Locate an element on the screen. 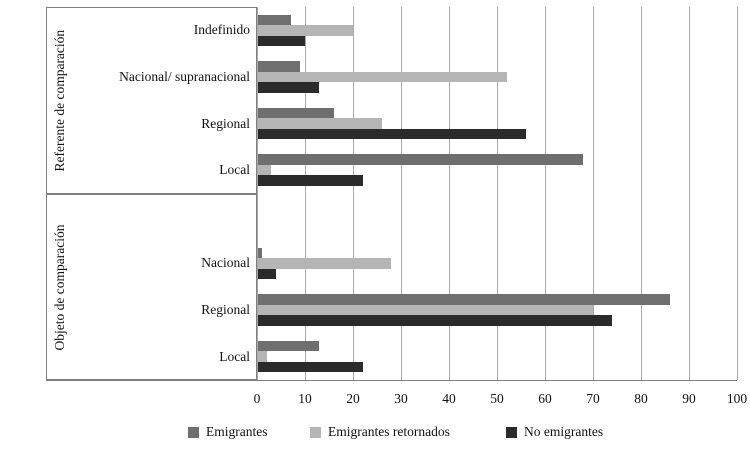 This screenshot has height=452, width=750. category-label-nacional-supranacional: Nacional/ supranacional is located at coordinates (184, 76).